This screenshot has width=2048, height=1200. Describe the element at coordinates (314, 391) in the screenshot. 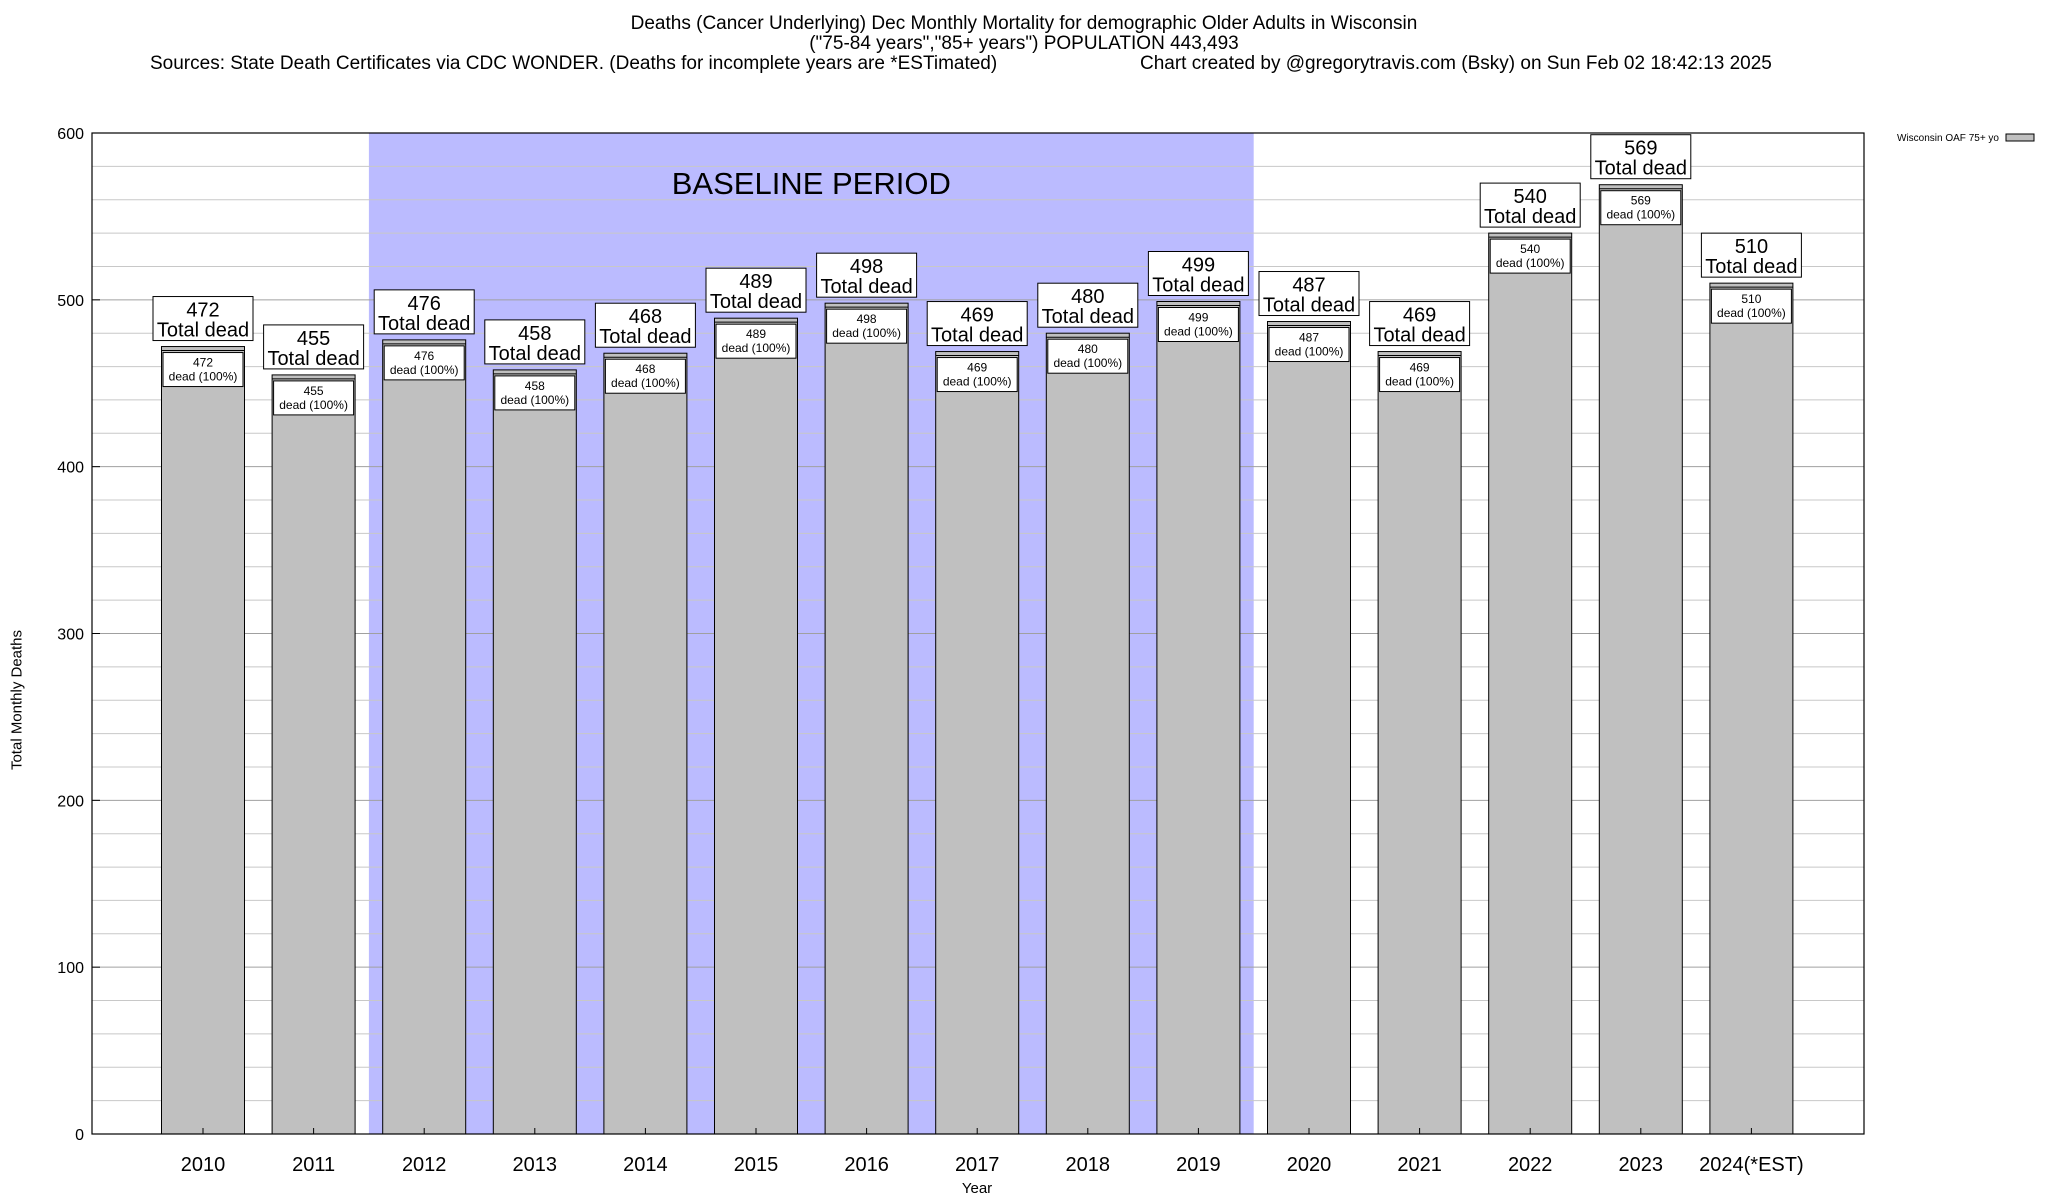

I see `inner-value-label: 455` at that location.